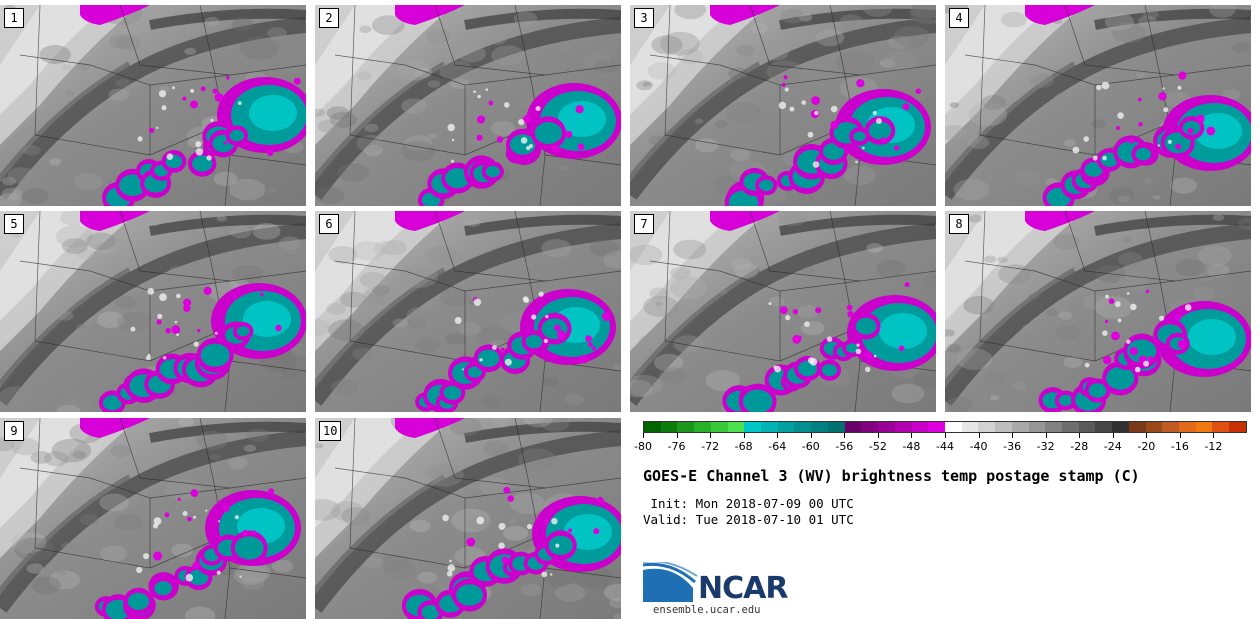  Describe the element at coordinates (743, 588) in the screenshot. I see `ncar-logo-text: NCAR` at that location.